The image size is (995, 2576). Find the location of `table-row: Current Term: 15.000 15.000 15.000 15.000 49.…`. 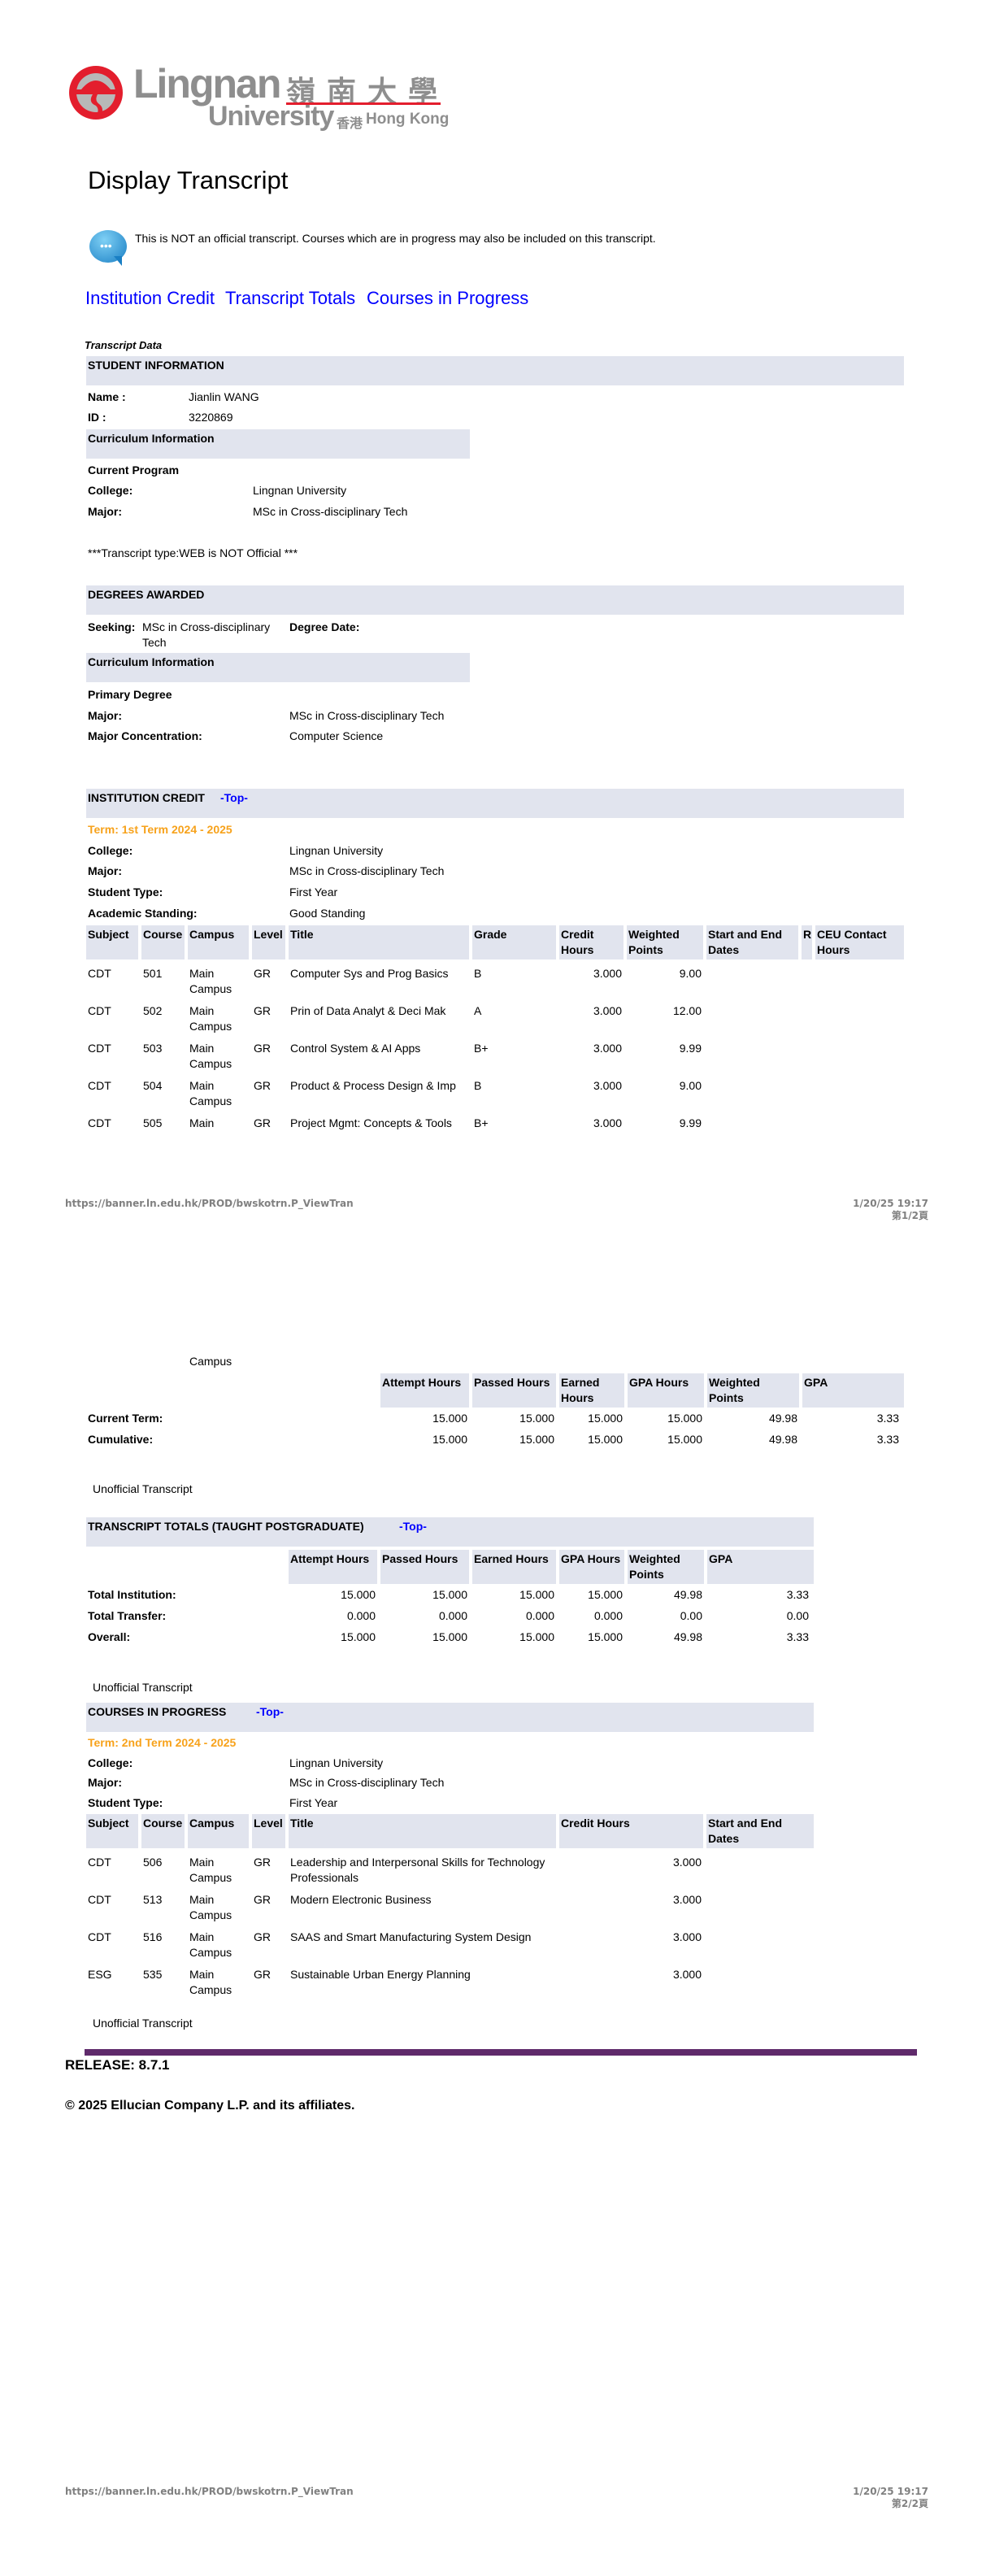

table-row: Current Term: 15.000 15.000 15.000 15.000 49.… is located at coordinates (495, 1419).